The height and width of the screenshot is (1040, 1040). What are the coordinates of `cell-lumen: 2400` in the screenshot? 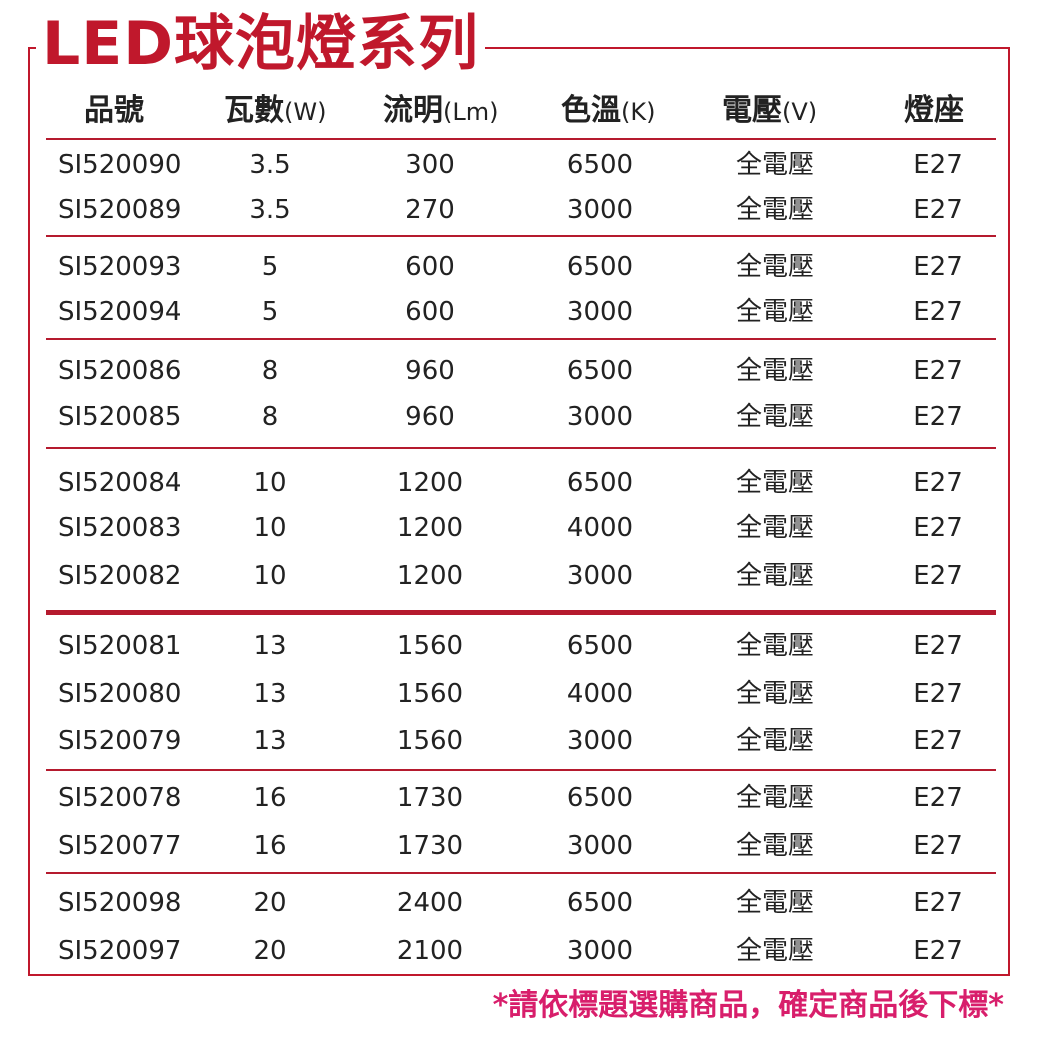 It's located at (430, 903).